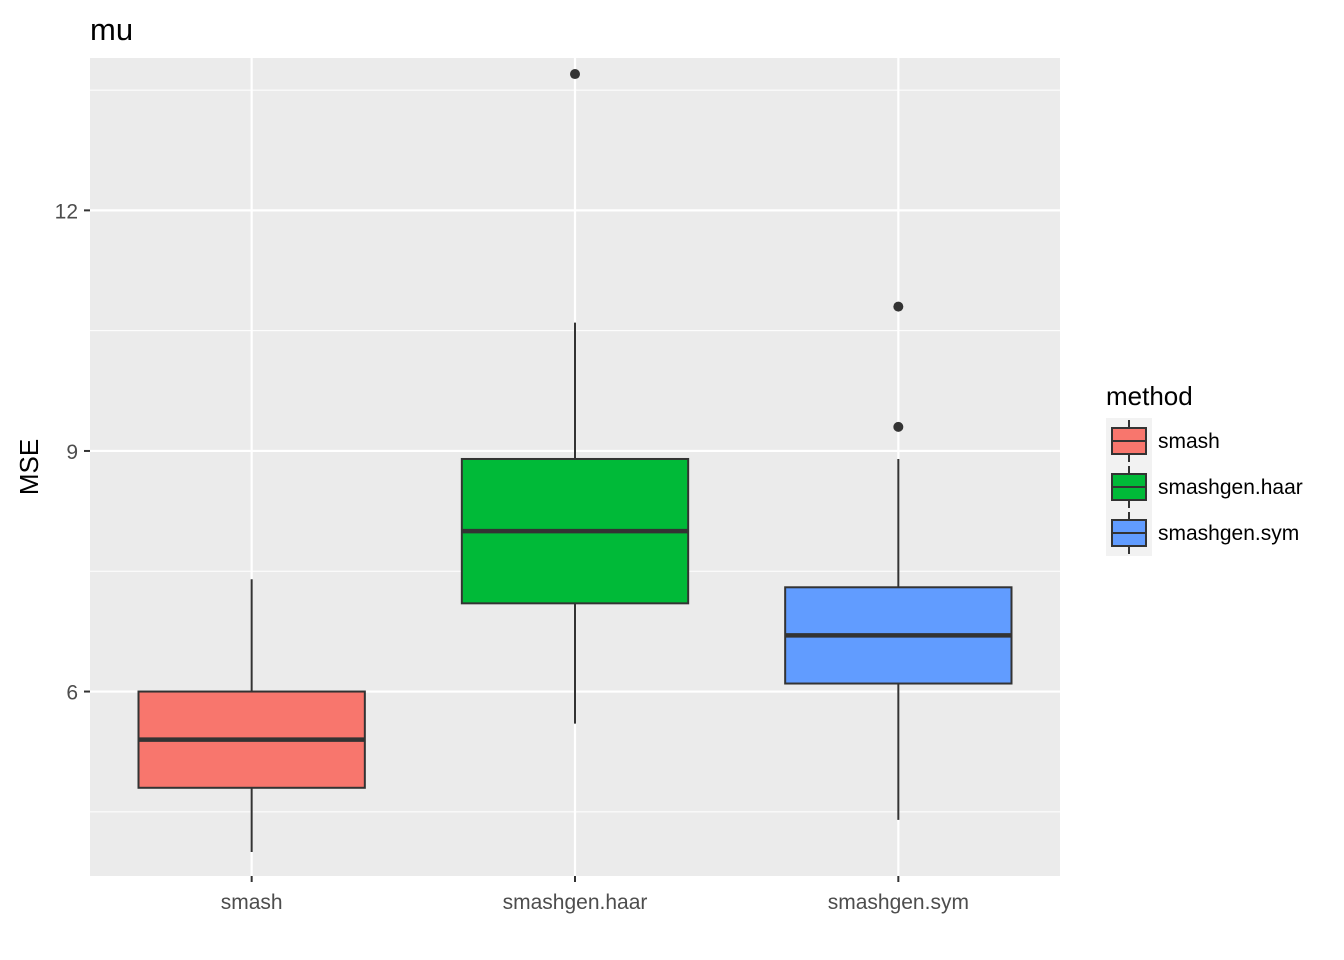 This screenshot has height=960, width=1344. Describe the element at coordinates (898, 560) in the screenshot. I see `box-smashgen.sym` at that location.